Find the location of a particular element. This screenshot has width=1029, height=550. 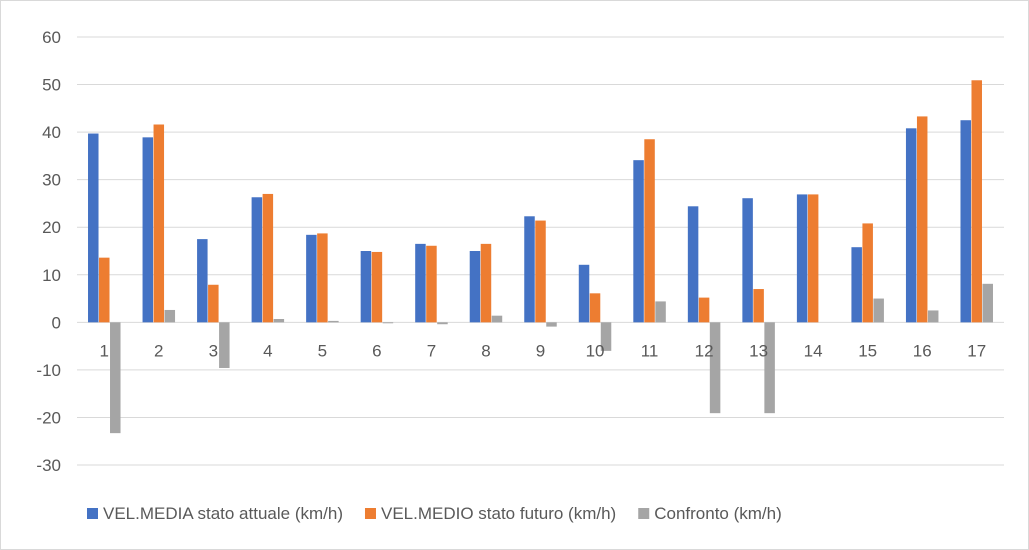

x-category-label: 4 is located at coordinates (267, 350).